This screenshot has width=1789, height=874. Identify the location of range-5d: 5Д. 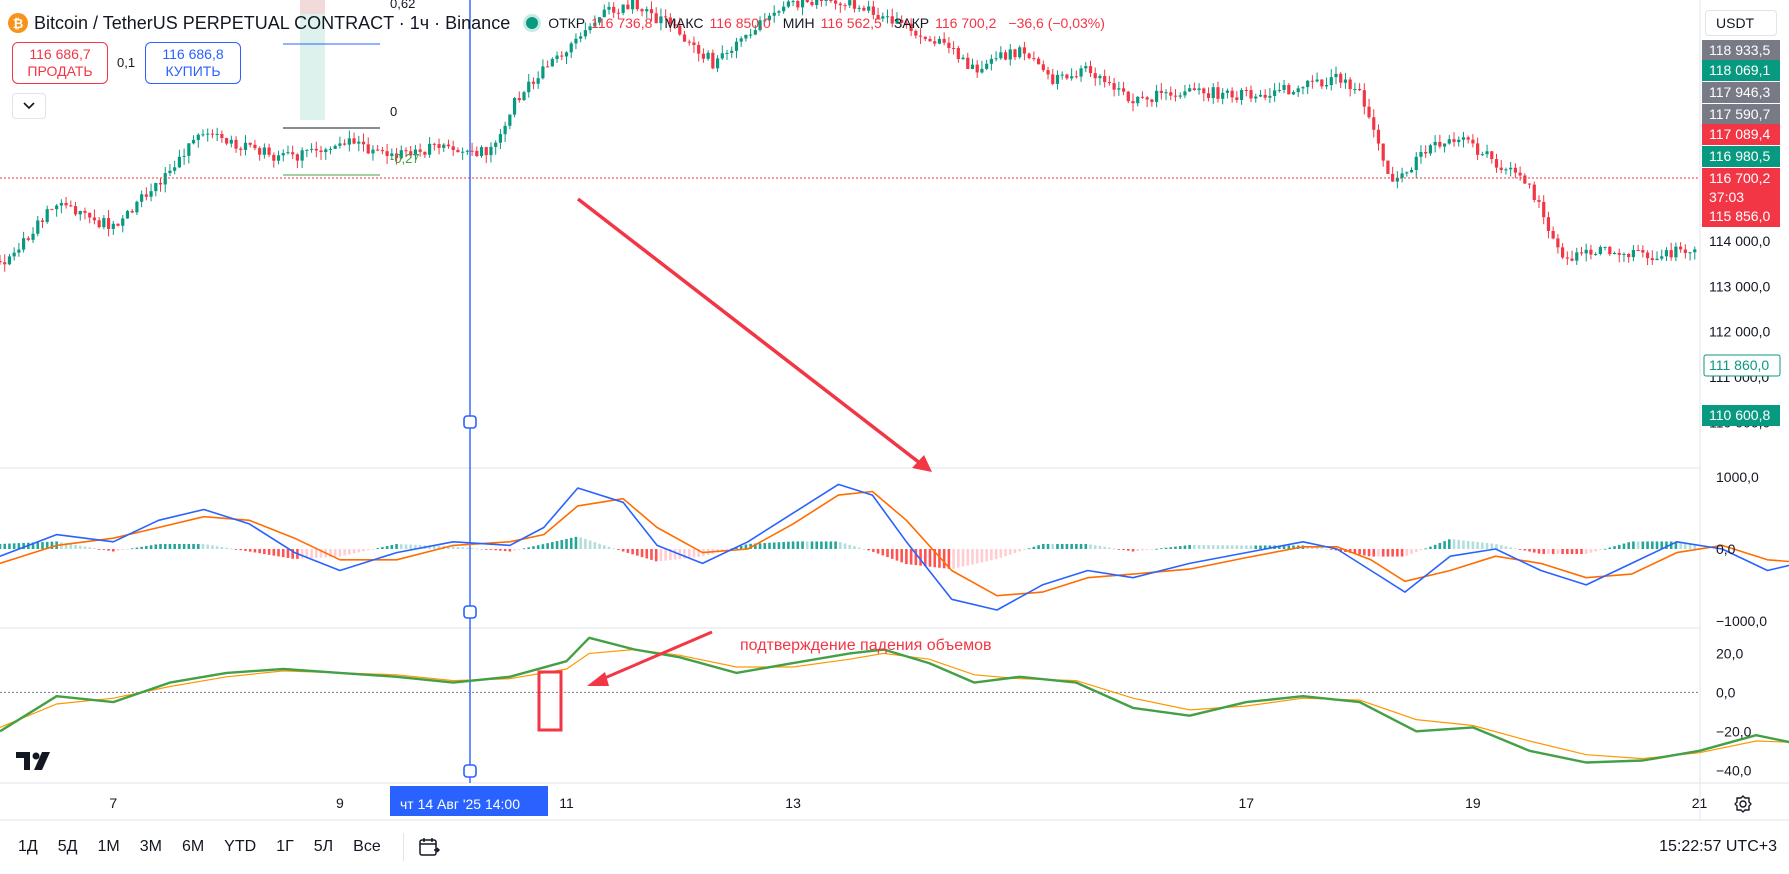
(67, 846).